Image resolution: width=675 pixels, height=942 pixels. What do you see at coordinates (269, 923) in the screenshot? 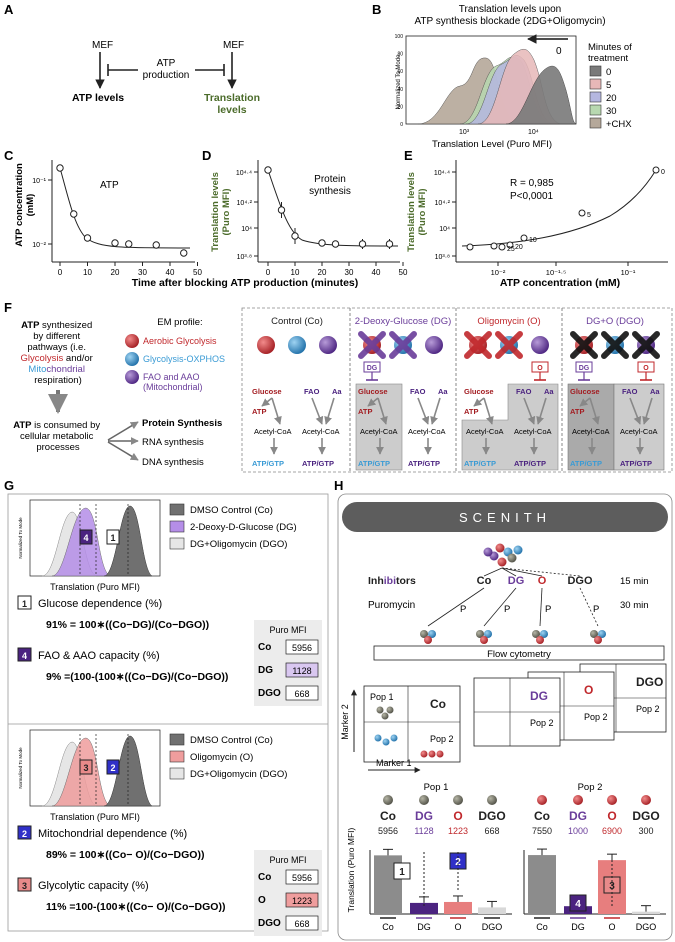
I see `mfi-key: DGO` at bounding box center [269, 923].